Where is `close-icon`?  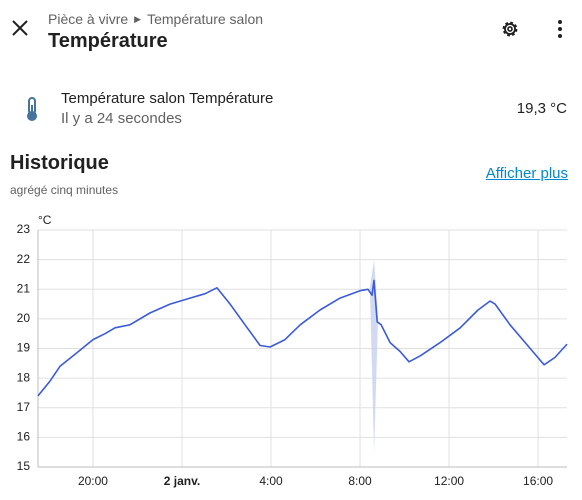 close-icon is located at coordinates (20, 28).